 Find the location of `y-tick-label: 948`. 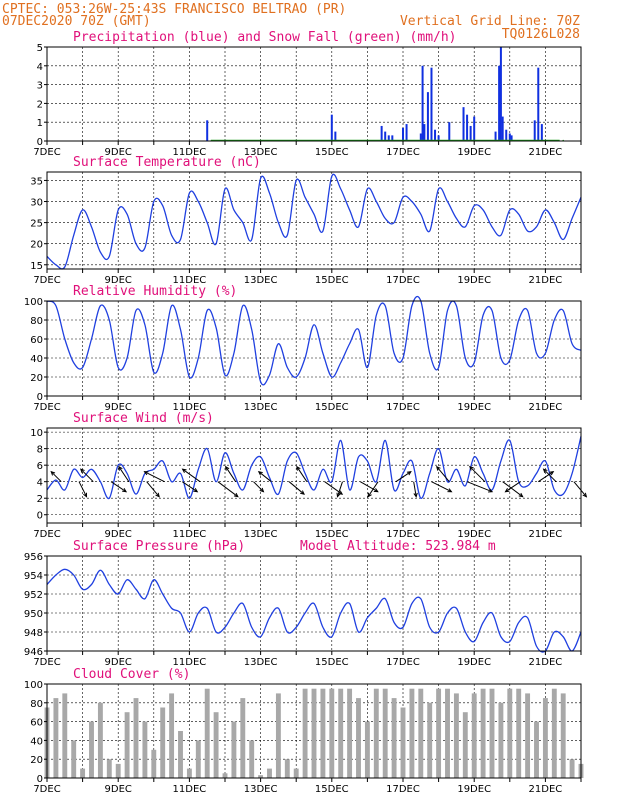

y-tick-label: 948 is located at coordinates (33, 633).